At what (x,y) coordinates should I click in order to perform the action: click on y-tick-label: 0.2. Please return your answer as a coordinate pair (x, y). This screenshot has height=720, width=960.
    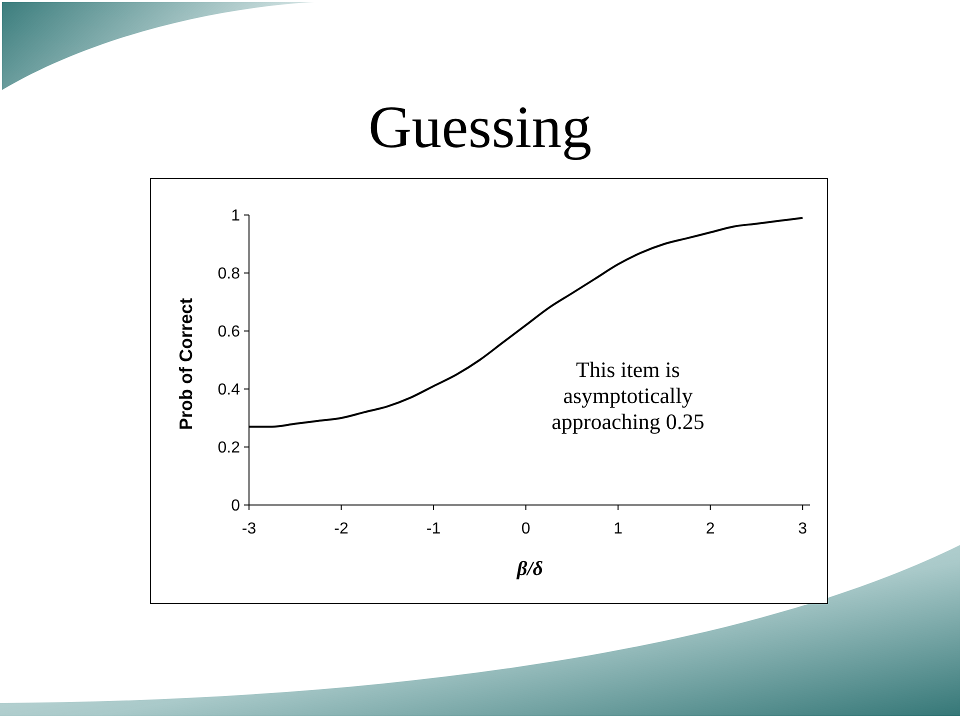
    Looking at the image, I should click on (229, 448).